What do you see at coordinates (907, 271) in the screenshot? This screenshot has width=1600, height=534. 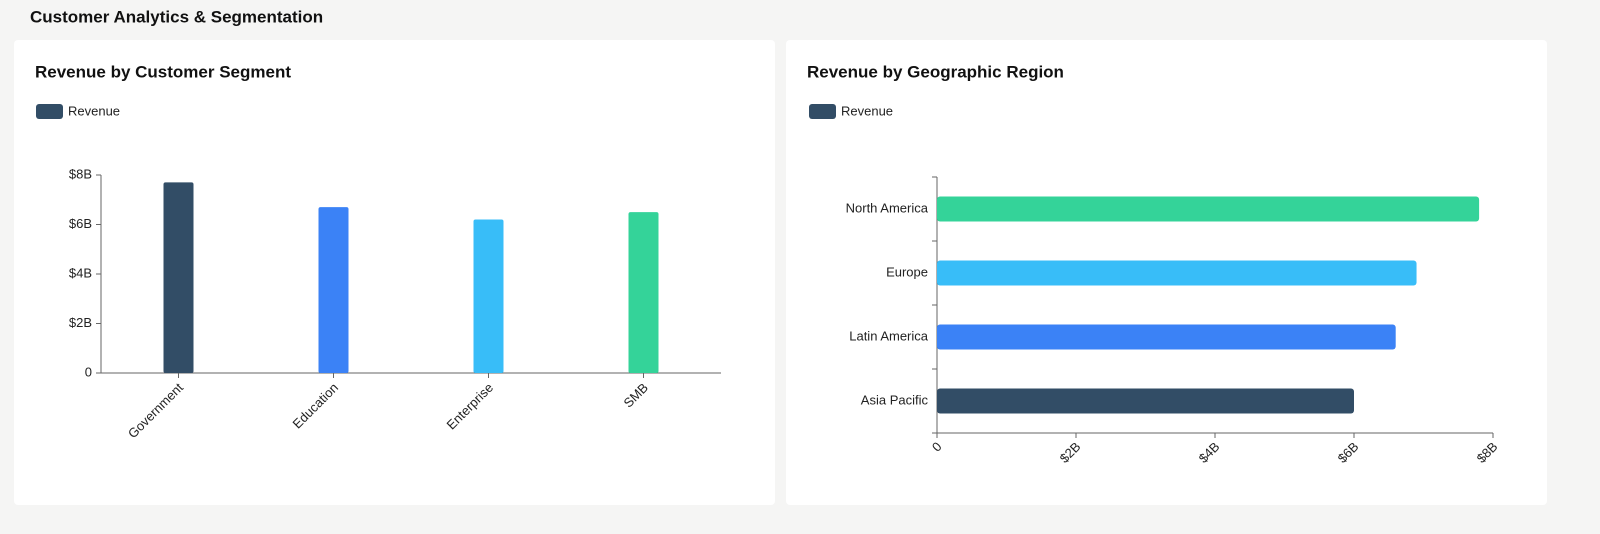 I see `y-tick-label: Europe` at bounding box center [907, 271].